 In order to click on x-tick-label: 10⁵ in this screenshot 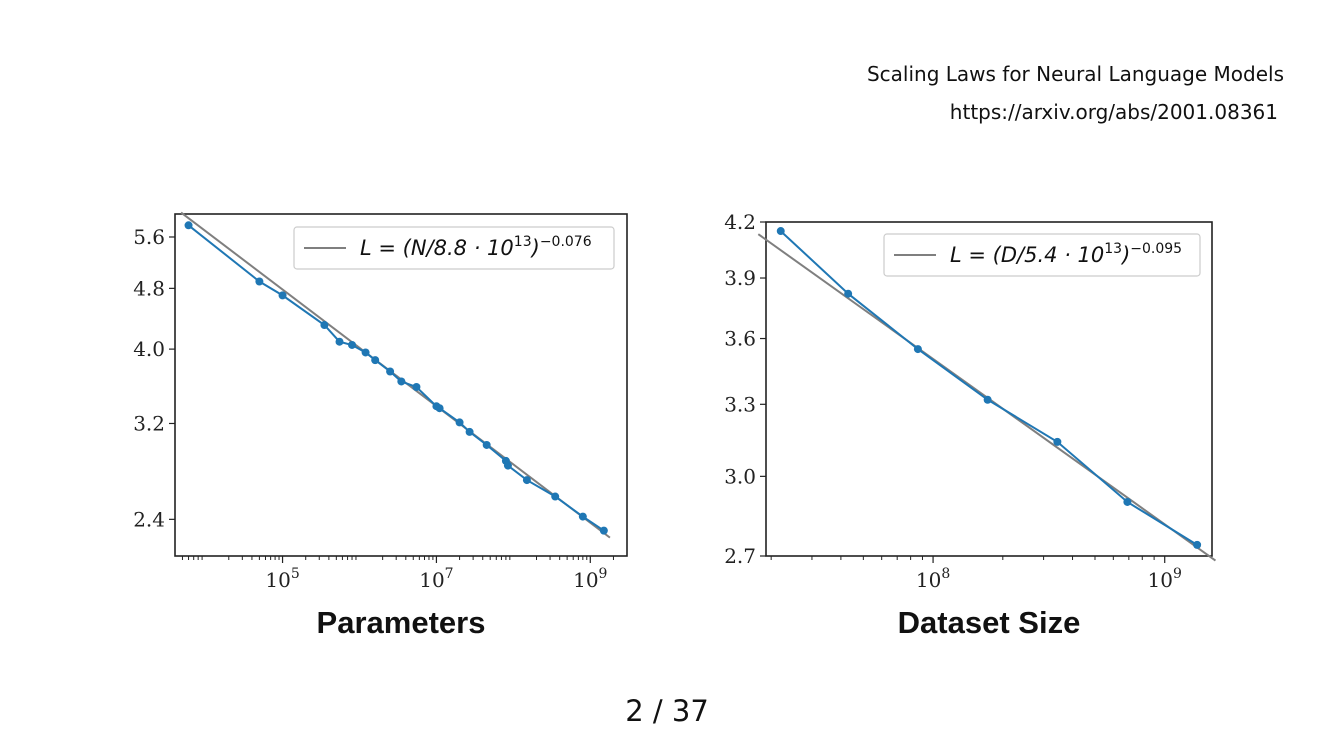, I will do `click(282, 579)`.